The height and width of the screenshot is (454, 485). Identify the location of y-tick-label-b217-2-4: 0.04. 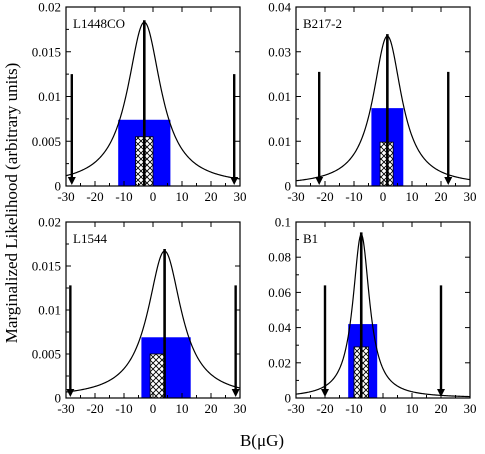
(279, 7).